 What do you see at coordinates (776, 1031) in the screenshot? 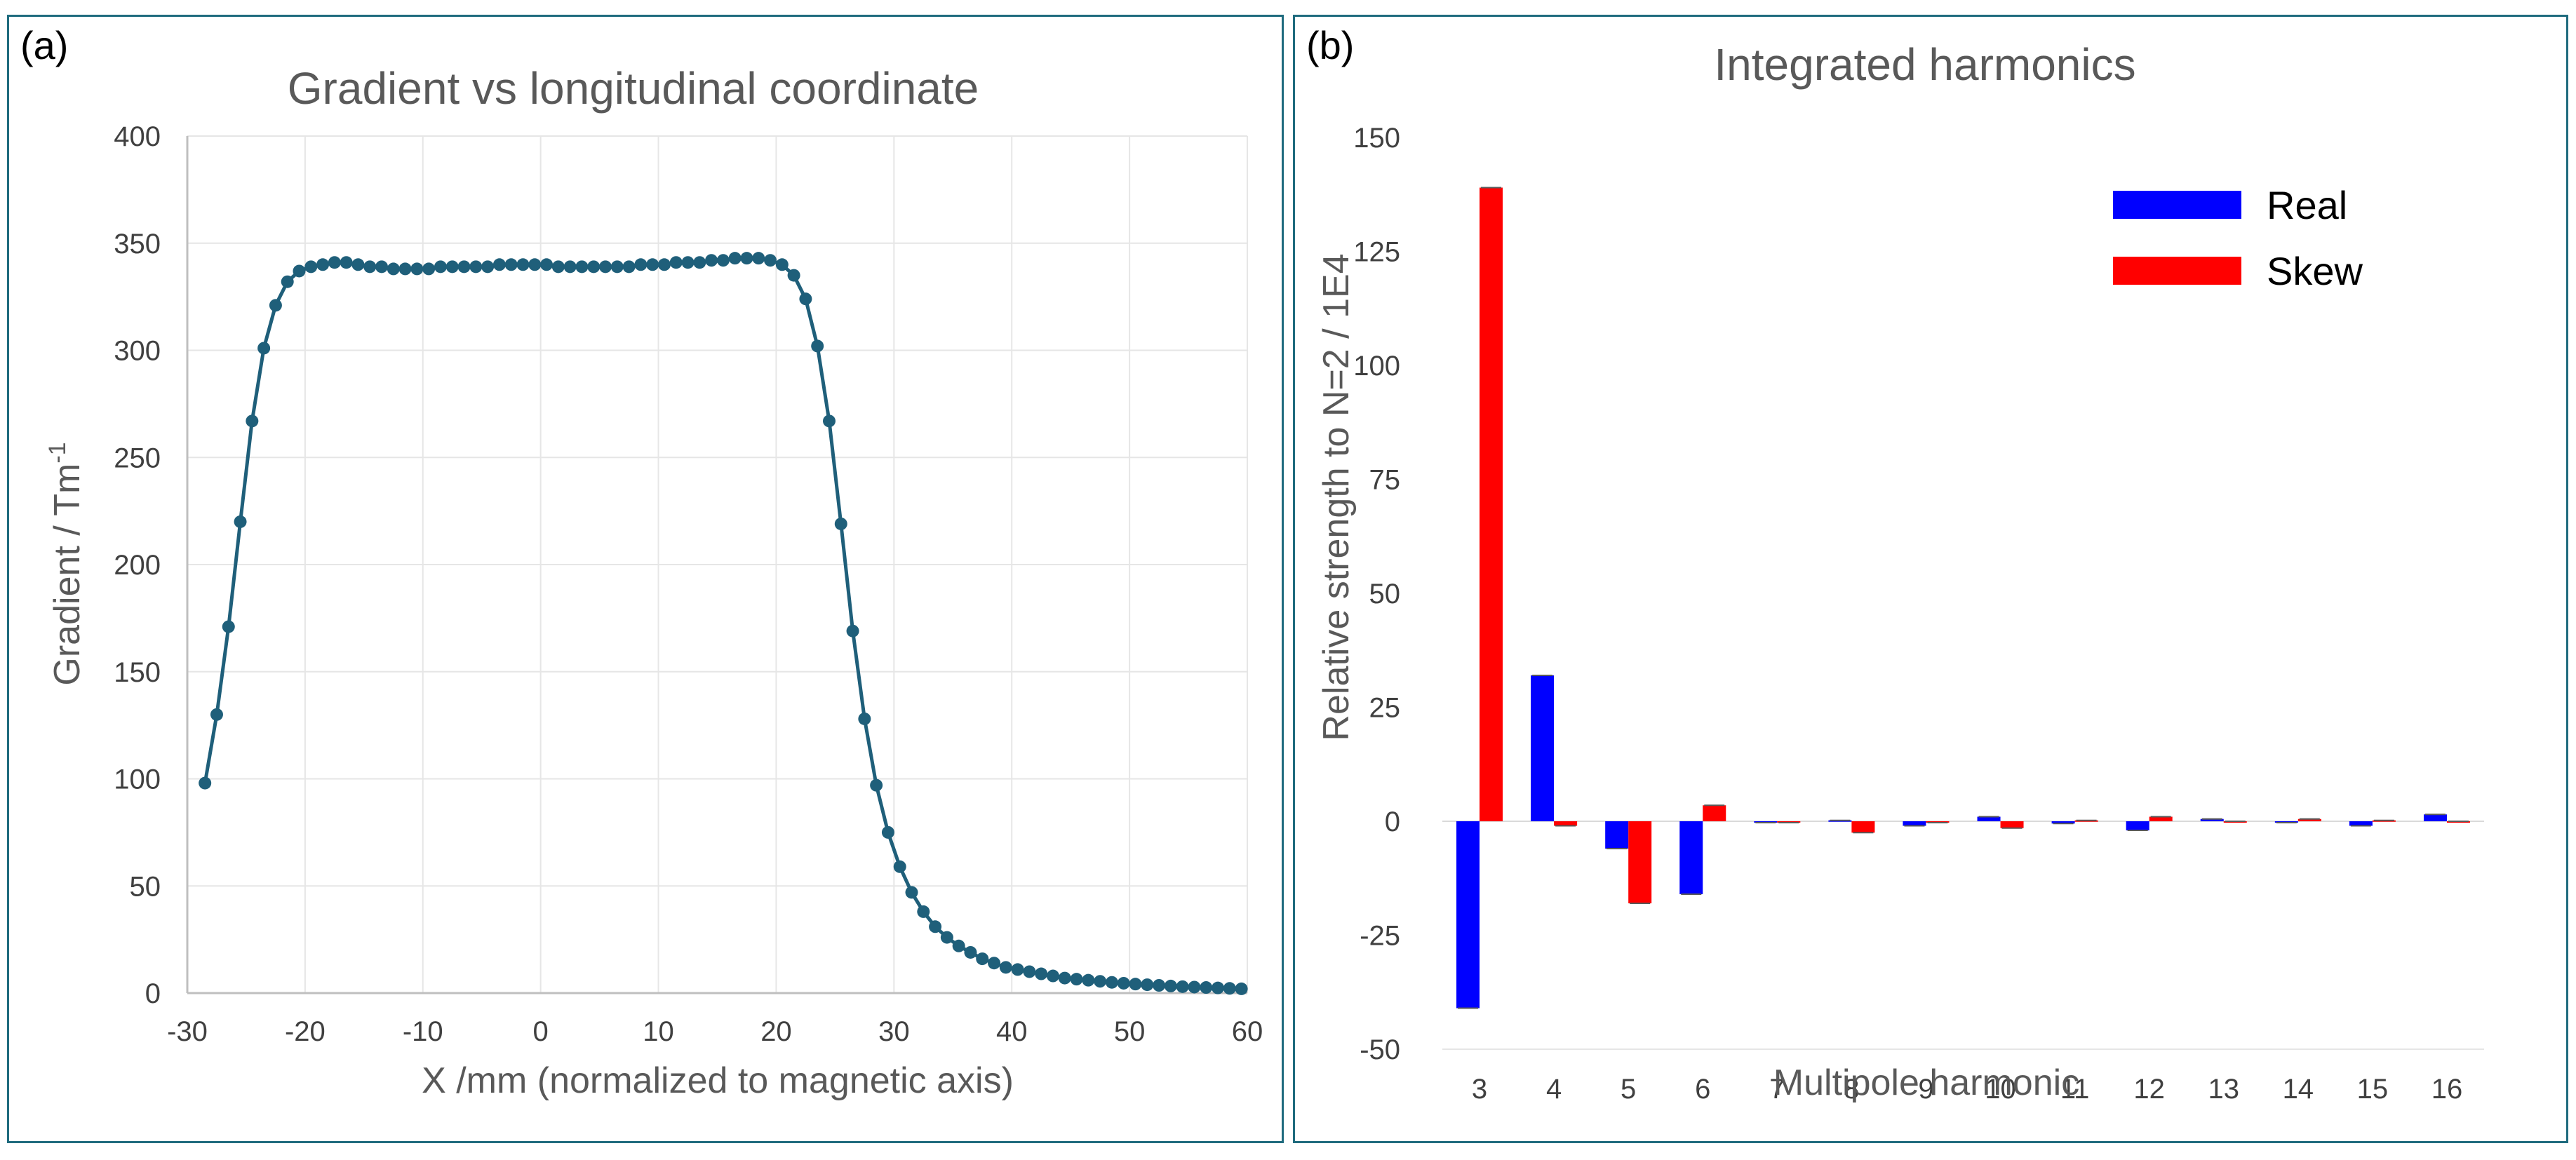
I see `x-tick-label: 20` at bounding box center [776, 1031].